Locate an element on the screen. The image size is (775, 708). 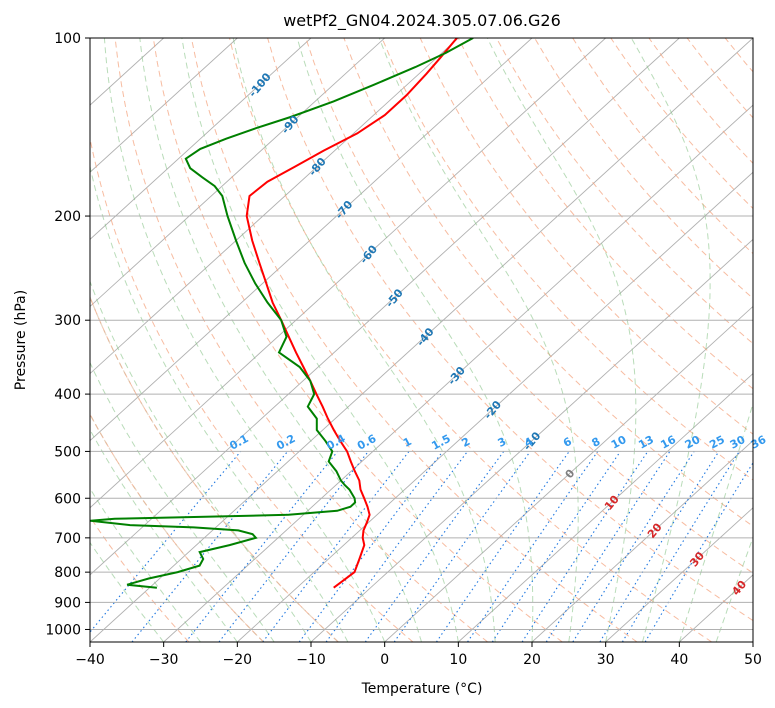
mixing-ratio-label: 10 is located at coordinates (619, 442).